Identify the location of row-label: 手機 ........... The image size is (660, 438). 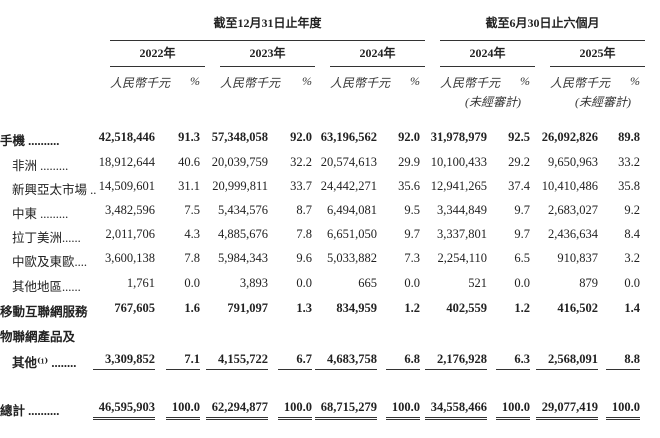
(30, 141).